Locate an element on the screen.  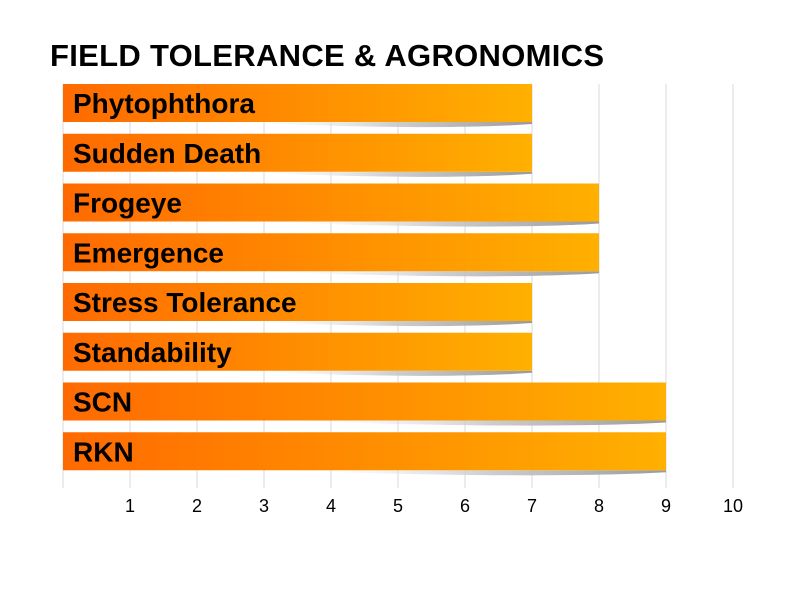
chart-title: FIELD TOLERANCE & AGRONOMICS is located at coordinates (327, 55).